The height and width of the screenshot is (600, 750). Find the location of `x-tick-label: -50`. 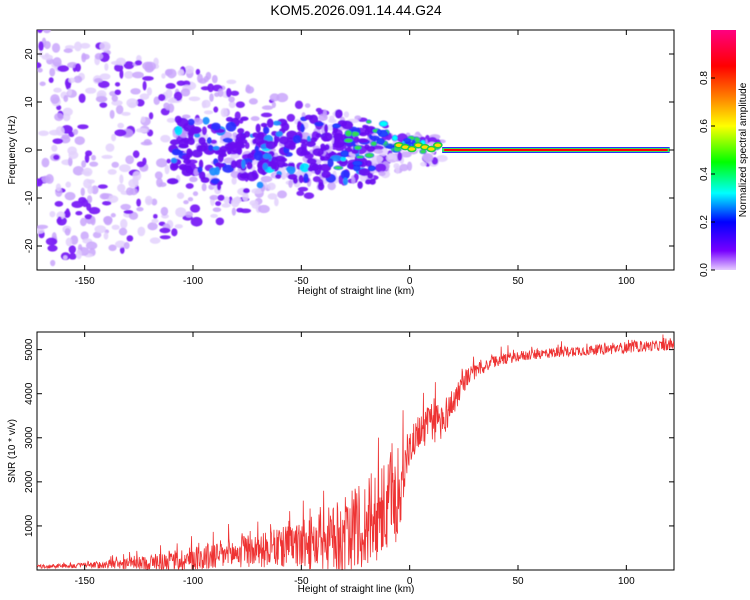

x-tick-label: -50 is located at coordinates (301, 281).